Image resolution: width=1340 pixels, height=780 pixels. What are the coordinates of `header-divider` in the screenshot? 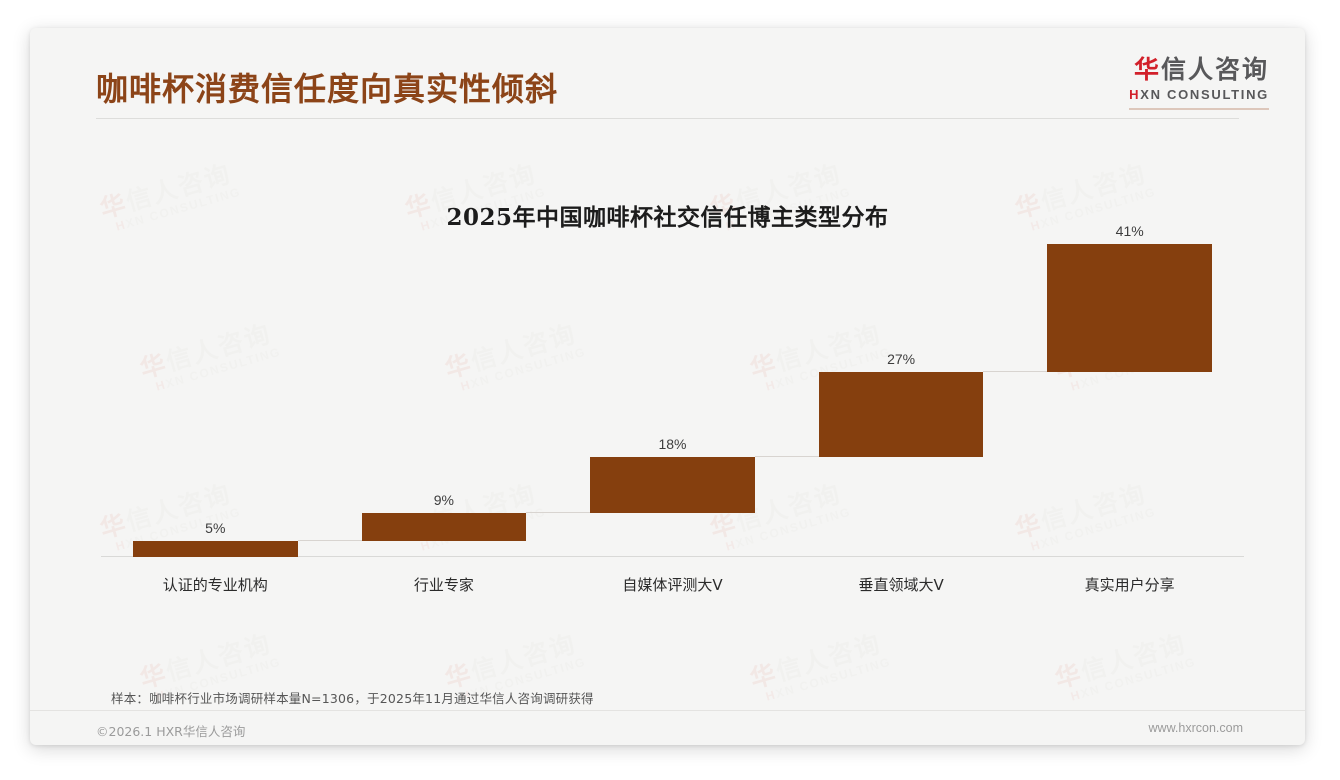 It's located at (667, 118).